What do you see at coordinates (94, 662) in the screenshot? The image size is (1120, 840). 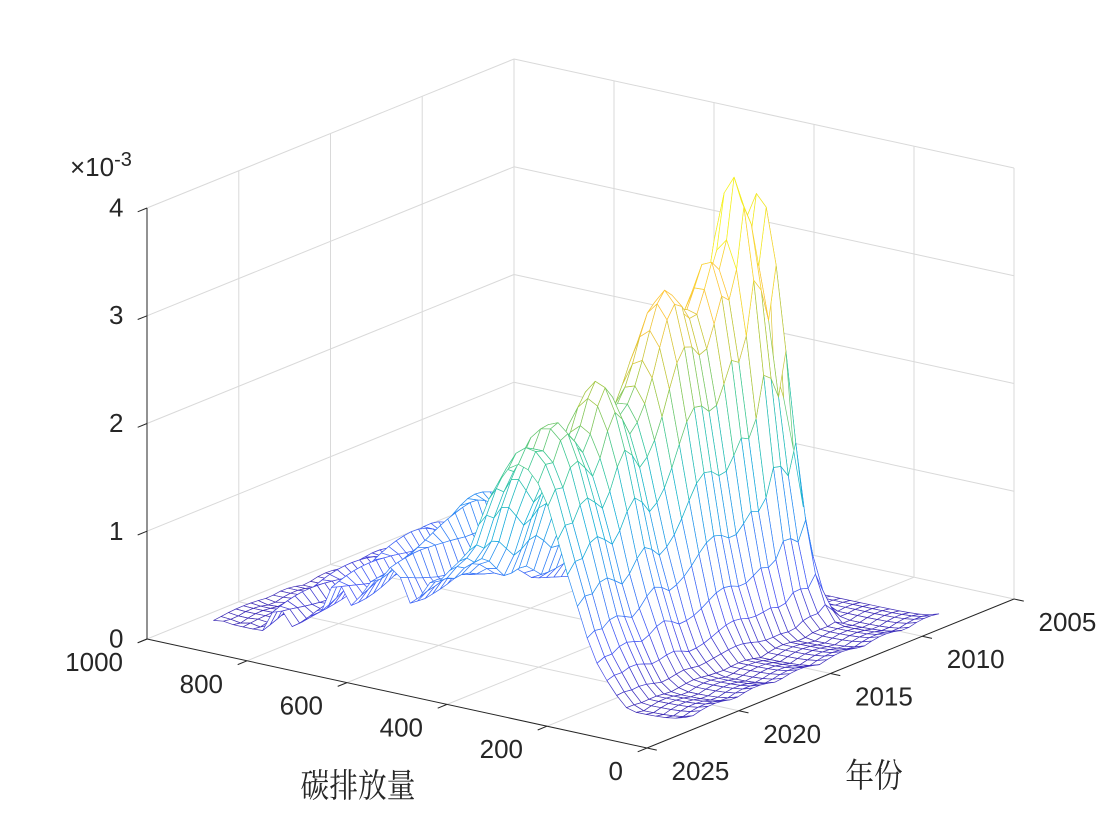 I see `svg-text: 1000` at bounding box center [94, 662].